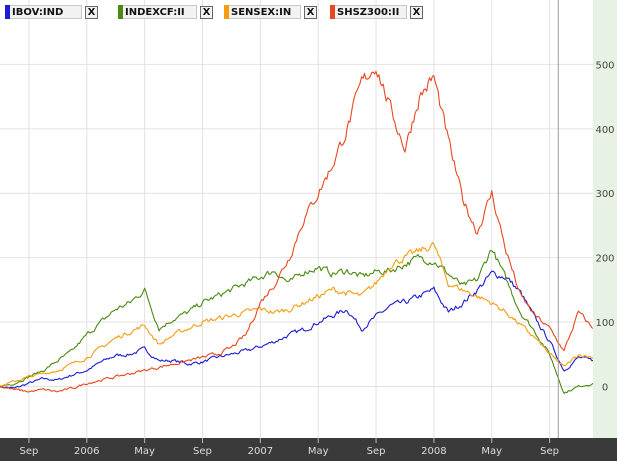 The width and height of the screenshot is (617, 461). Describe the element at coordinates (604, 259) in the screenshot. I see `y-tick-label: 200` at that location.